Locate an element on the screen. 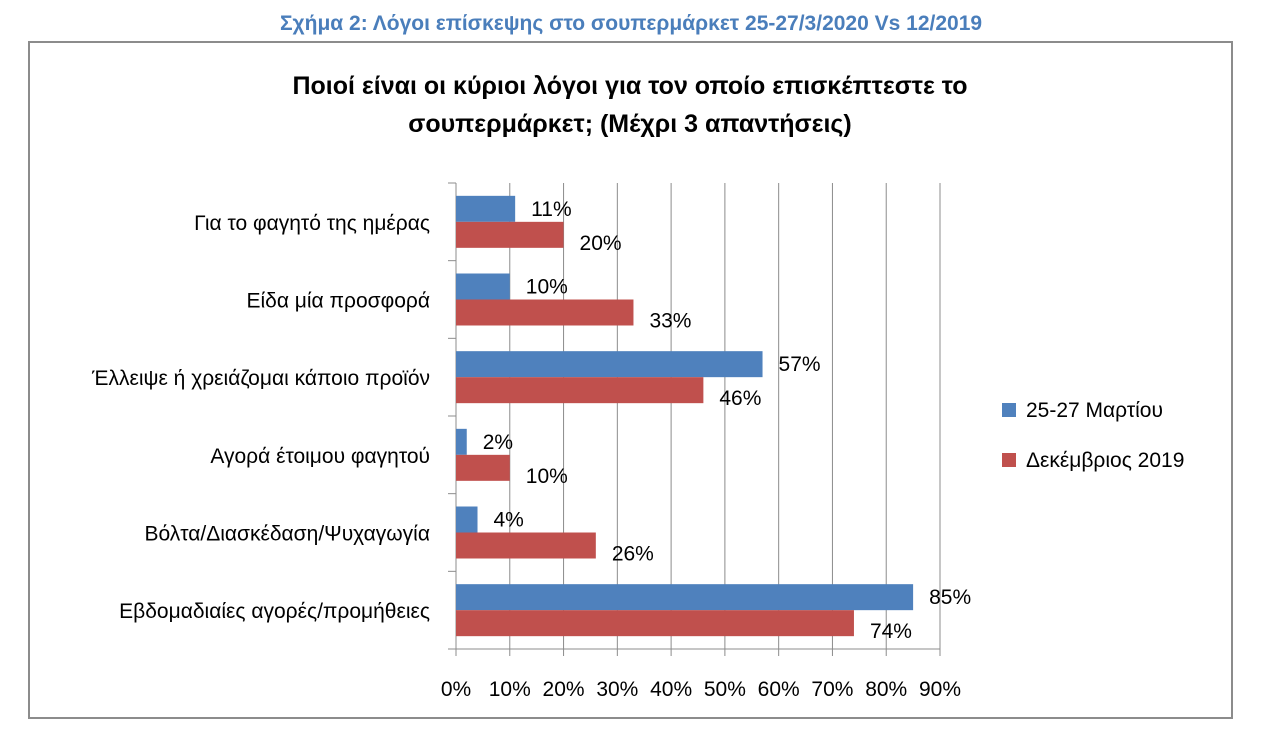  x-tick-label: 50% is located at coordinates (725, 689).